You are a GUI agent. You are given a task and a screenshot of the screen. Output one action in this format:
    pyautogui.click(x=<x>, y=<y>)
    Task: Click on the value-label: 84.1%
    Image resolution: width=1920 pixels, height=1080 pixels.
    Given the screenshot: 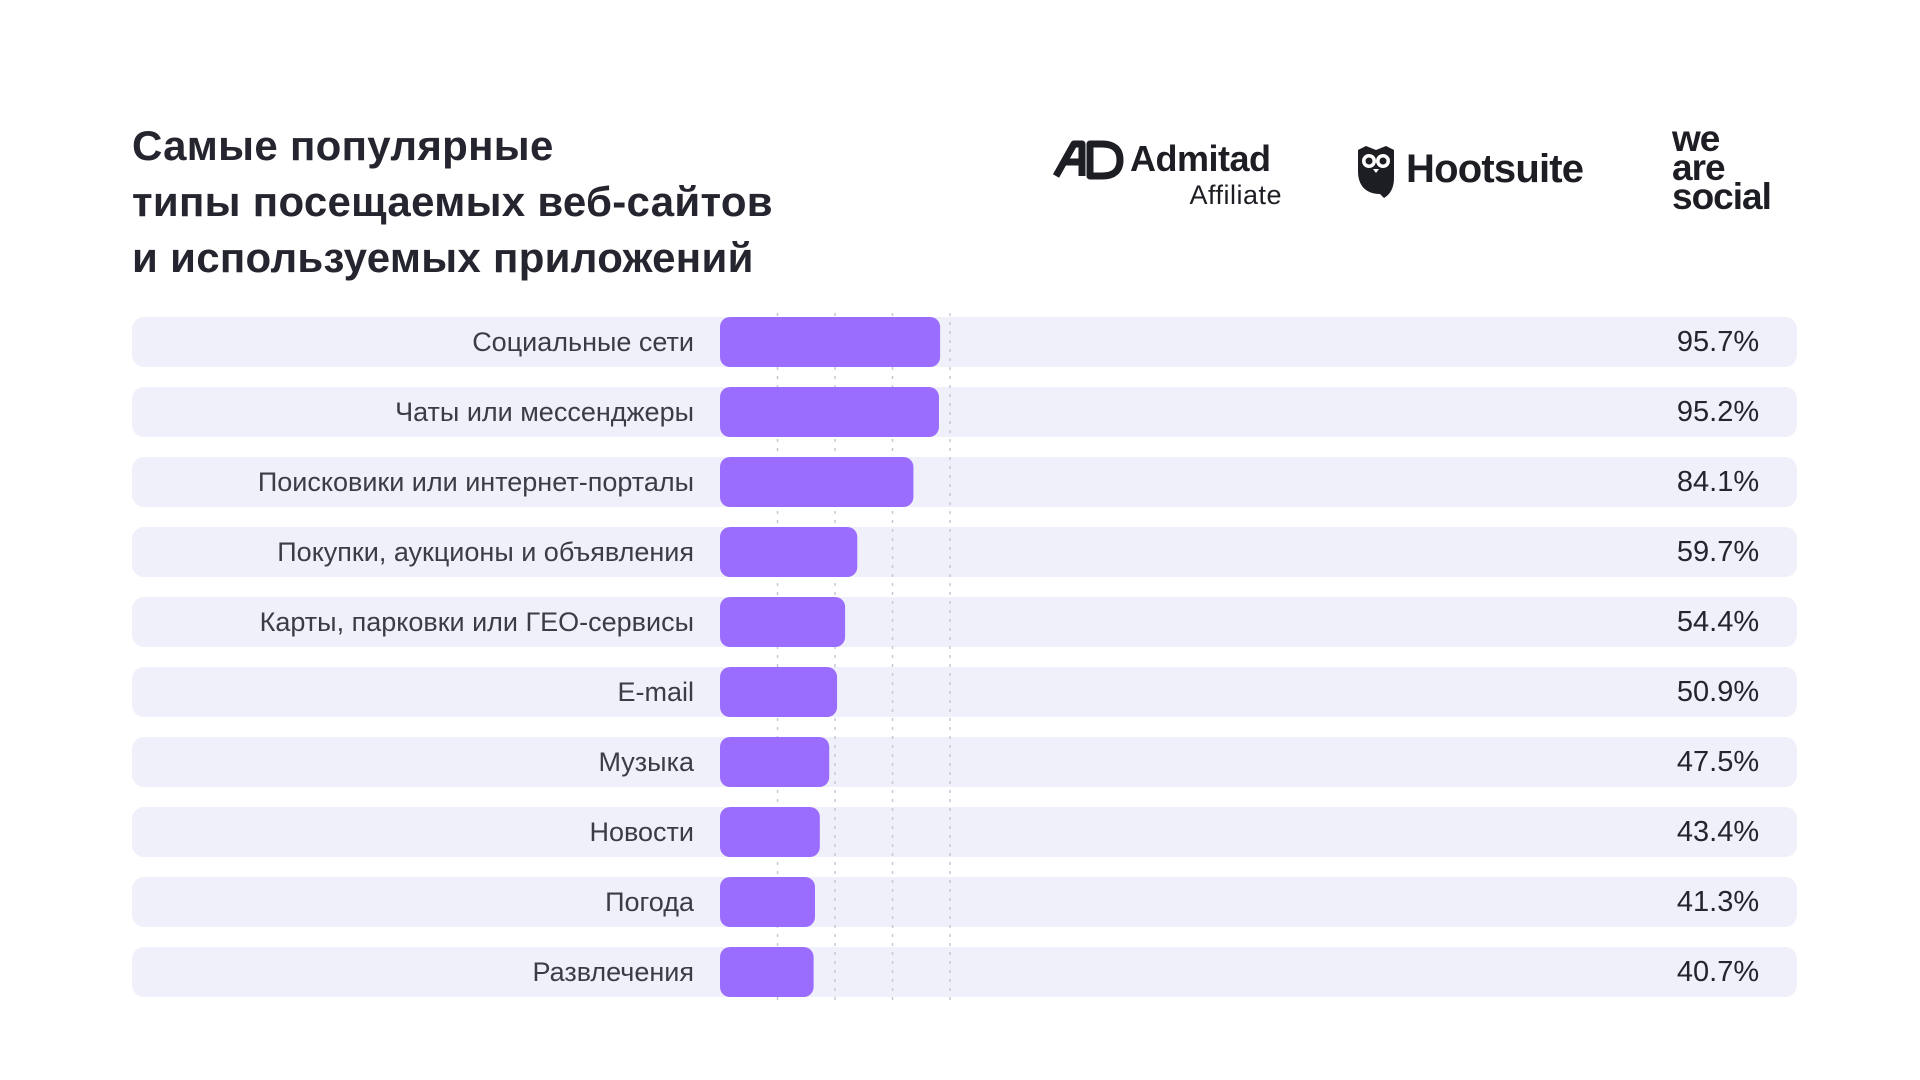 What is the action you would take?
    pyautogui.click(x=1718, y=482)
    